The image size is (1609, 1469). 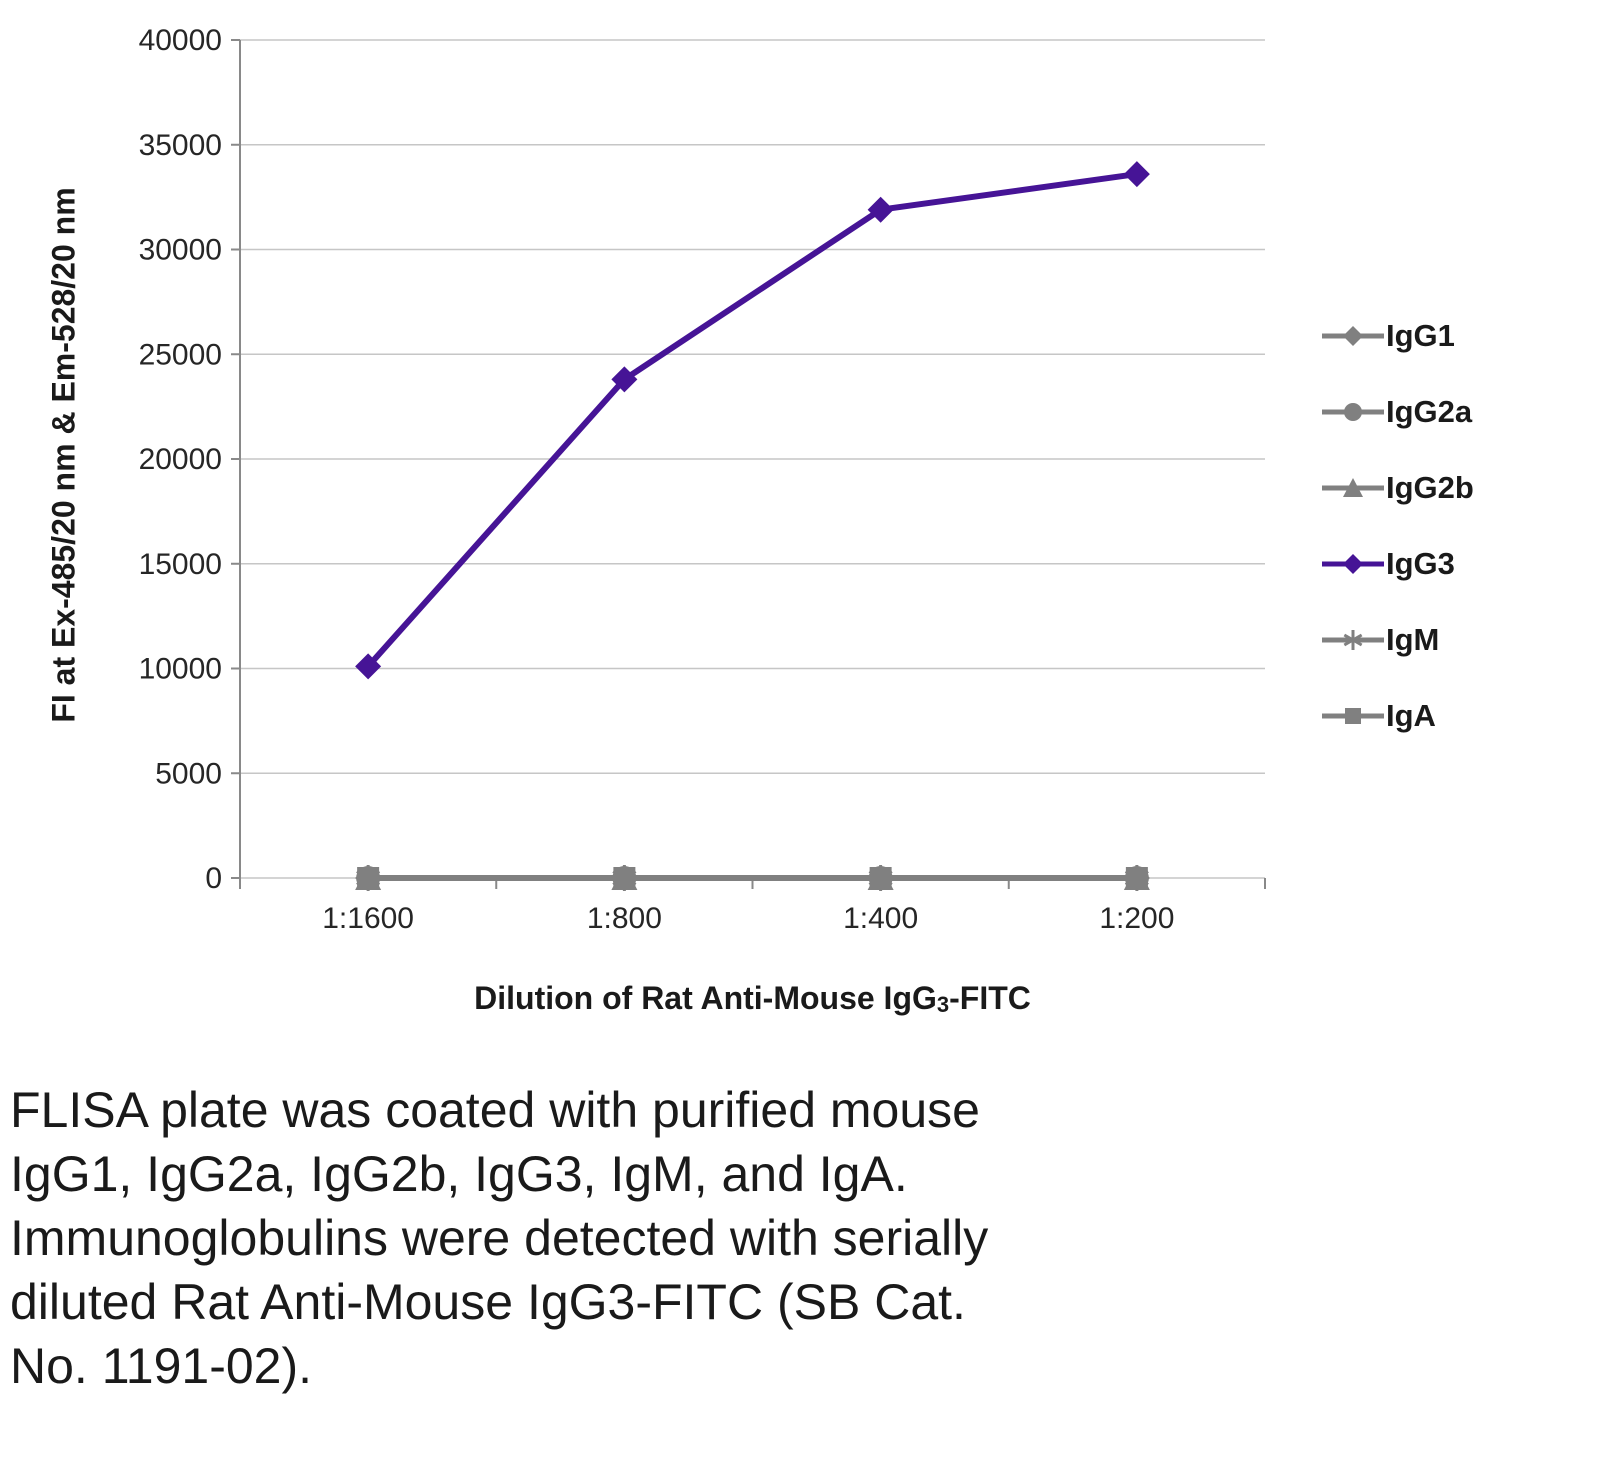 What do you see at coordinates (1429, 411) in the screenshot?
I see `legend-label: IgG2a` at bounding box center [1429, 411].